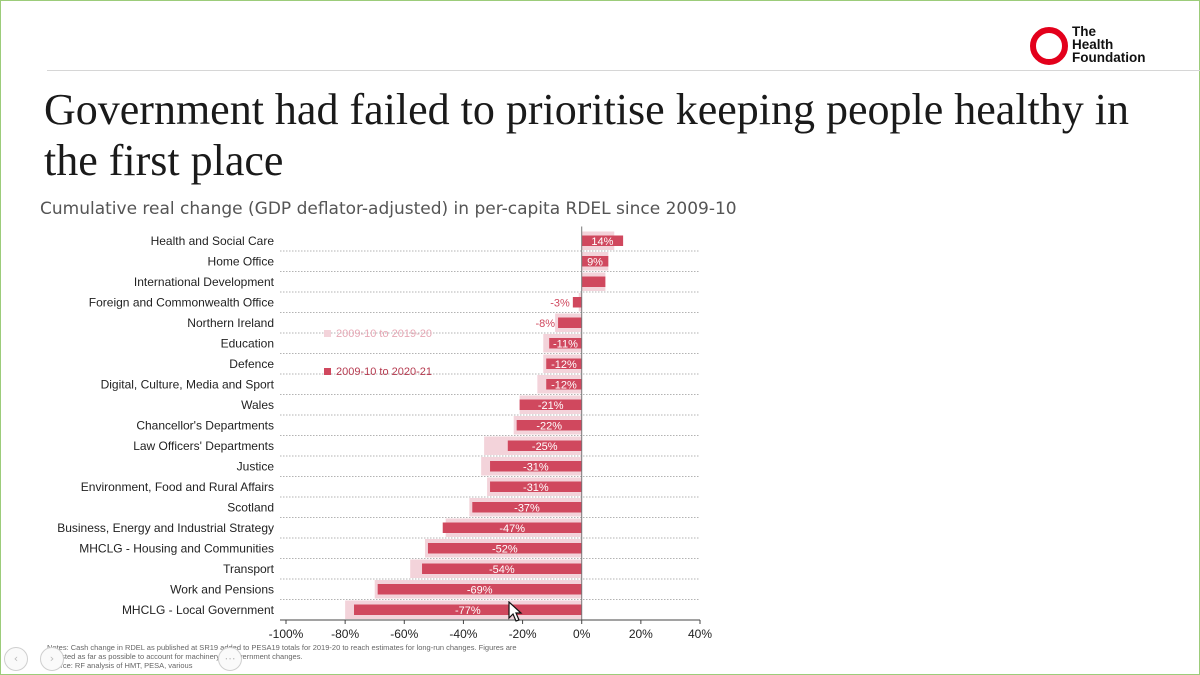 Image resolution: width=1200 pixels, height=675 pixels. I want to click on data-label: -69%, so click(480, 590).